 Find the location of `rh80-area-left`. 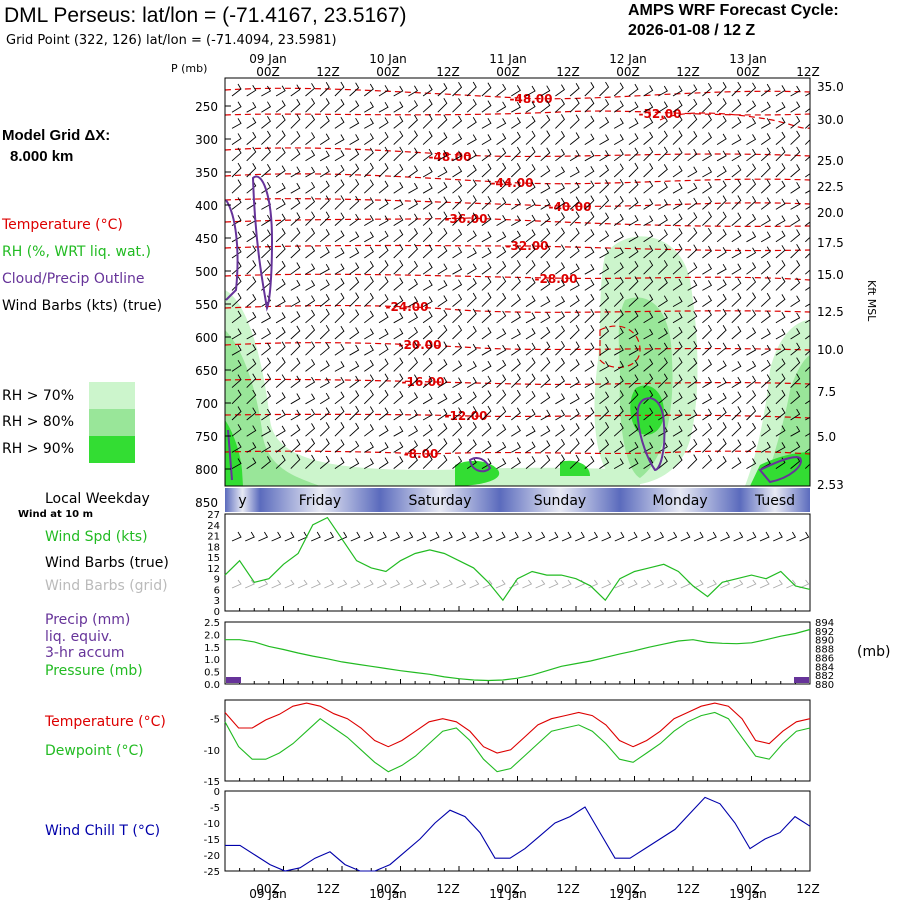

rh80-area-left is located at coordinates (272, 408).